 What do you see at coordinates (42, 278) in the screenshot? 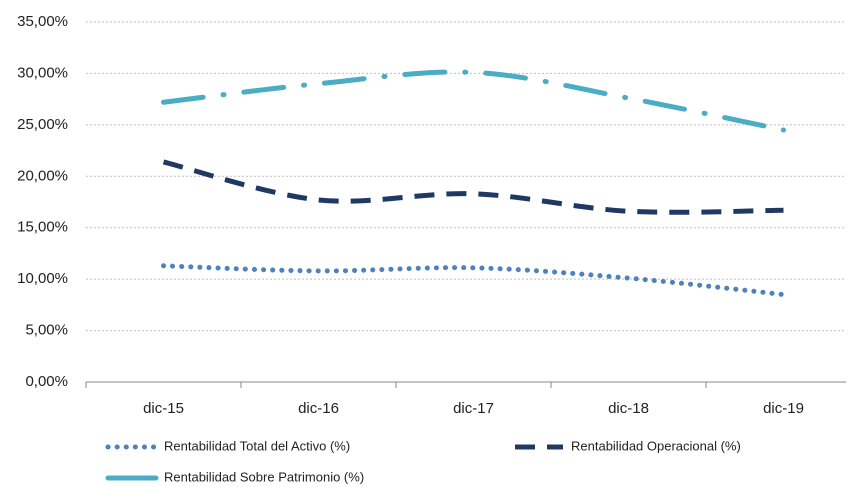
I see `y-tick-label: 10,00%` at bounding box center [42, 278].